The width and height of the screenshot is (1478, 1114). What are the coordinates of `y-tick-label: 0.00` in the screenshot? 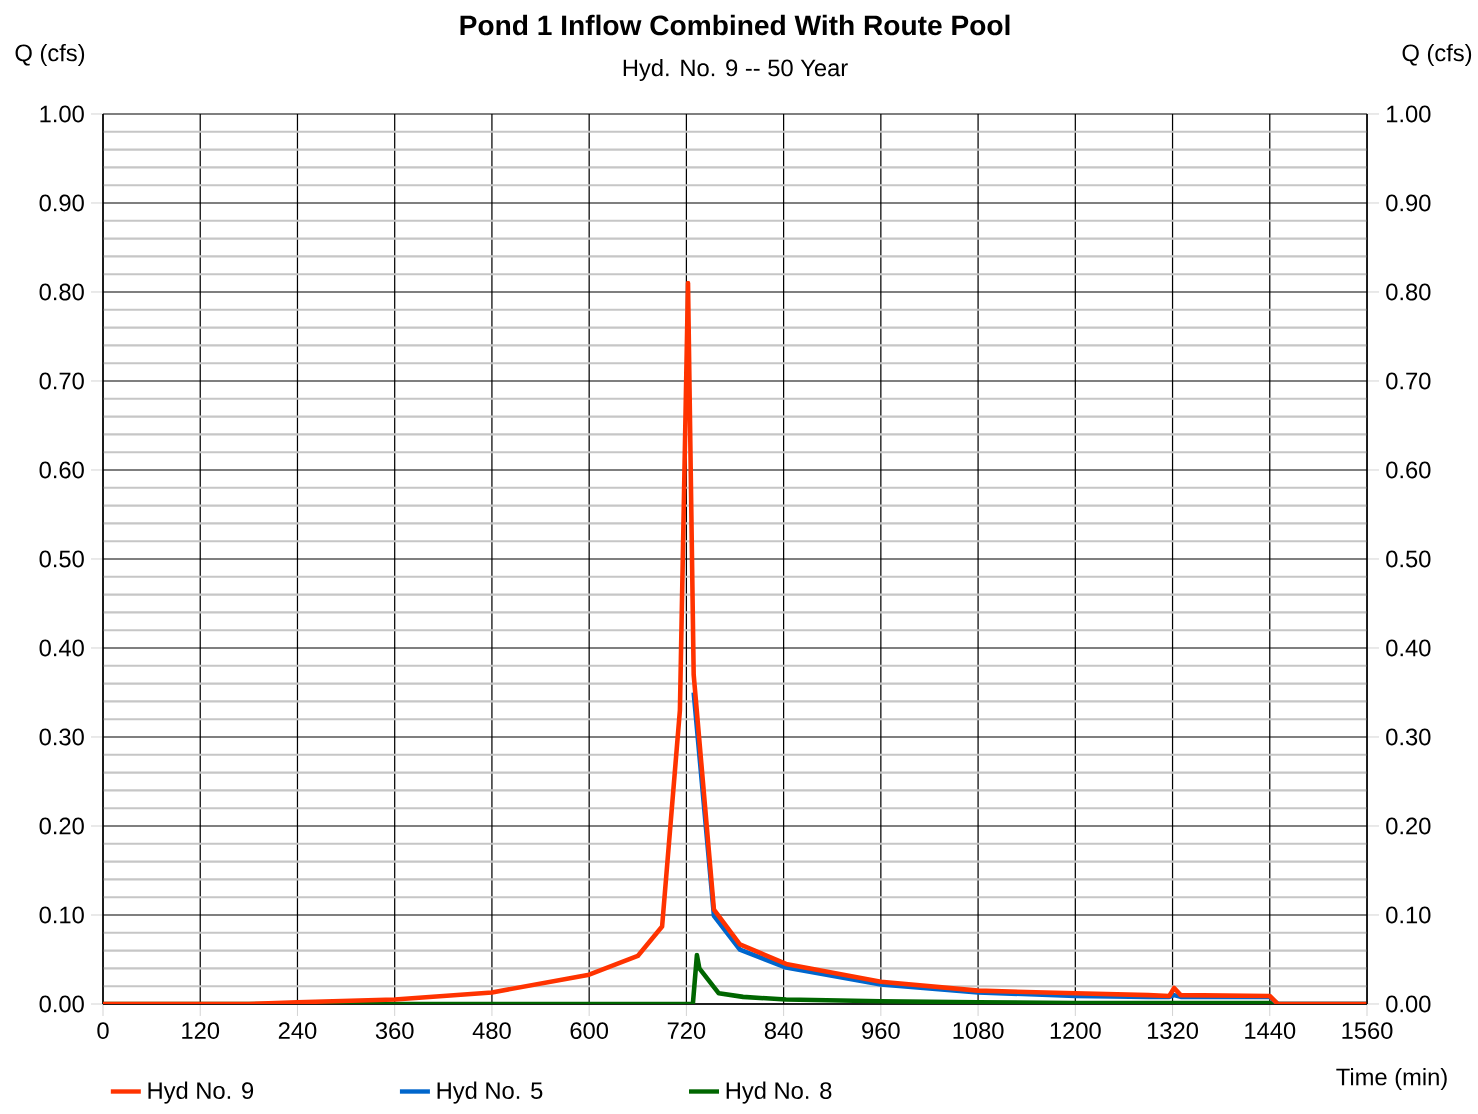 It's located at (61, 1004).